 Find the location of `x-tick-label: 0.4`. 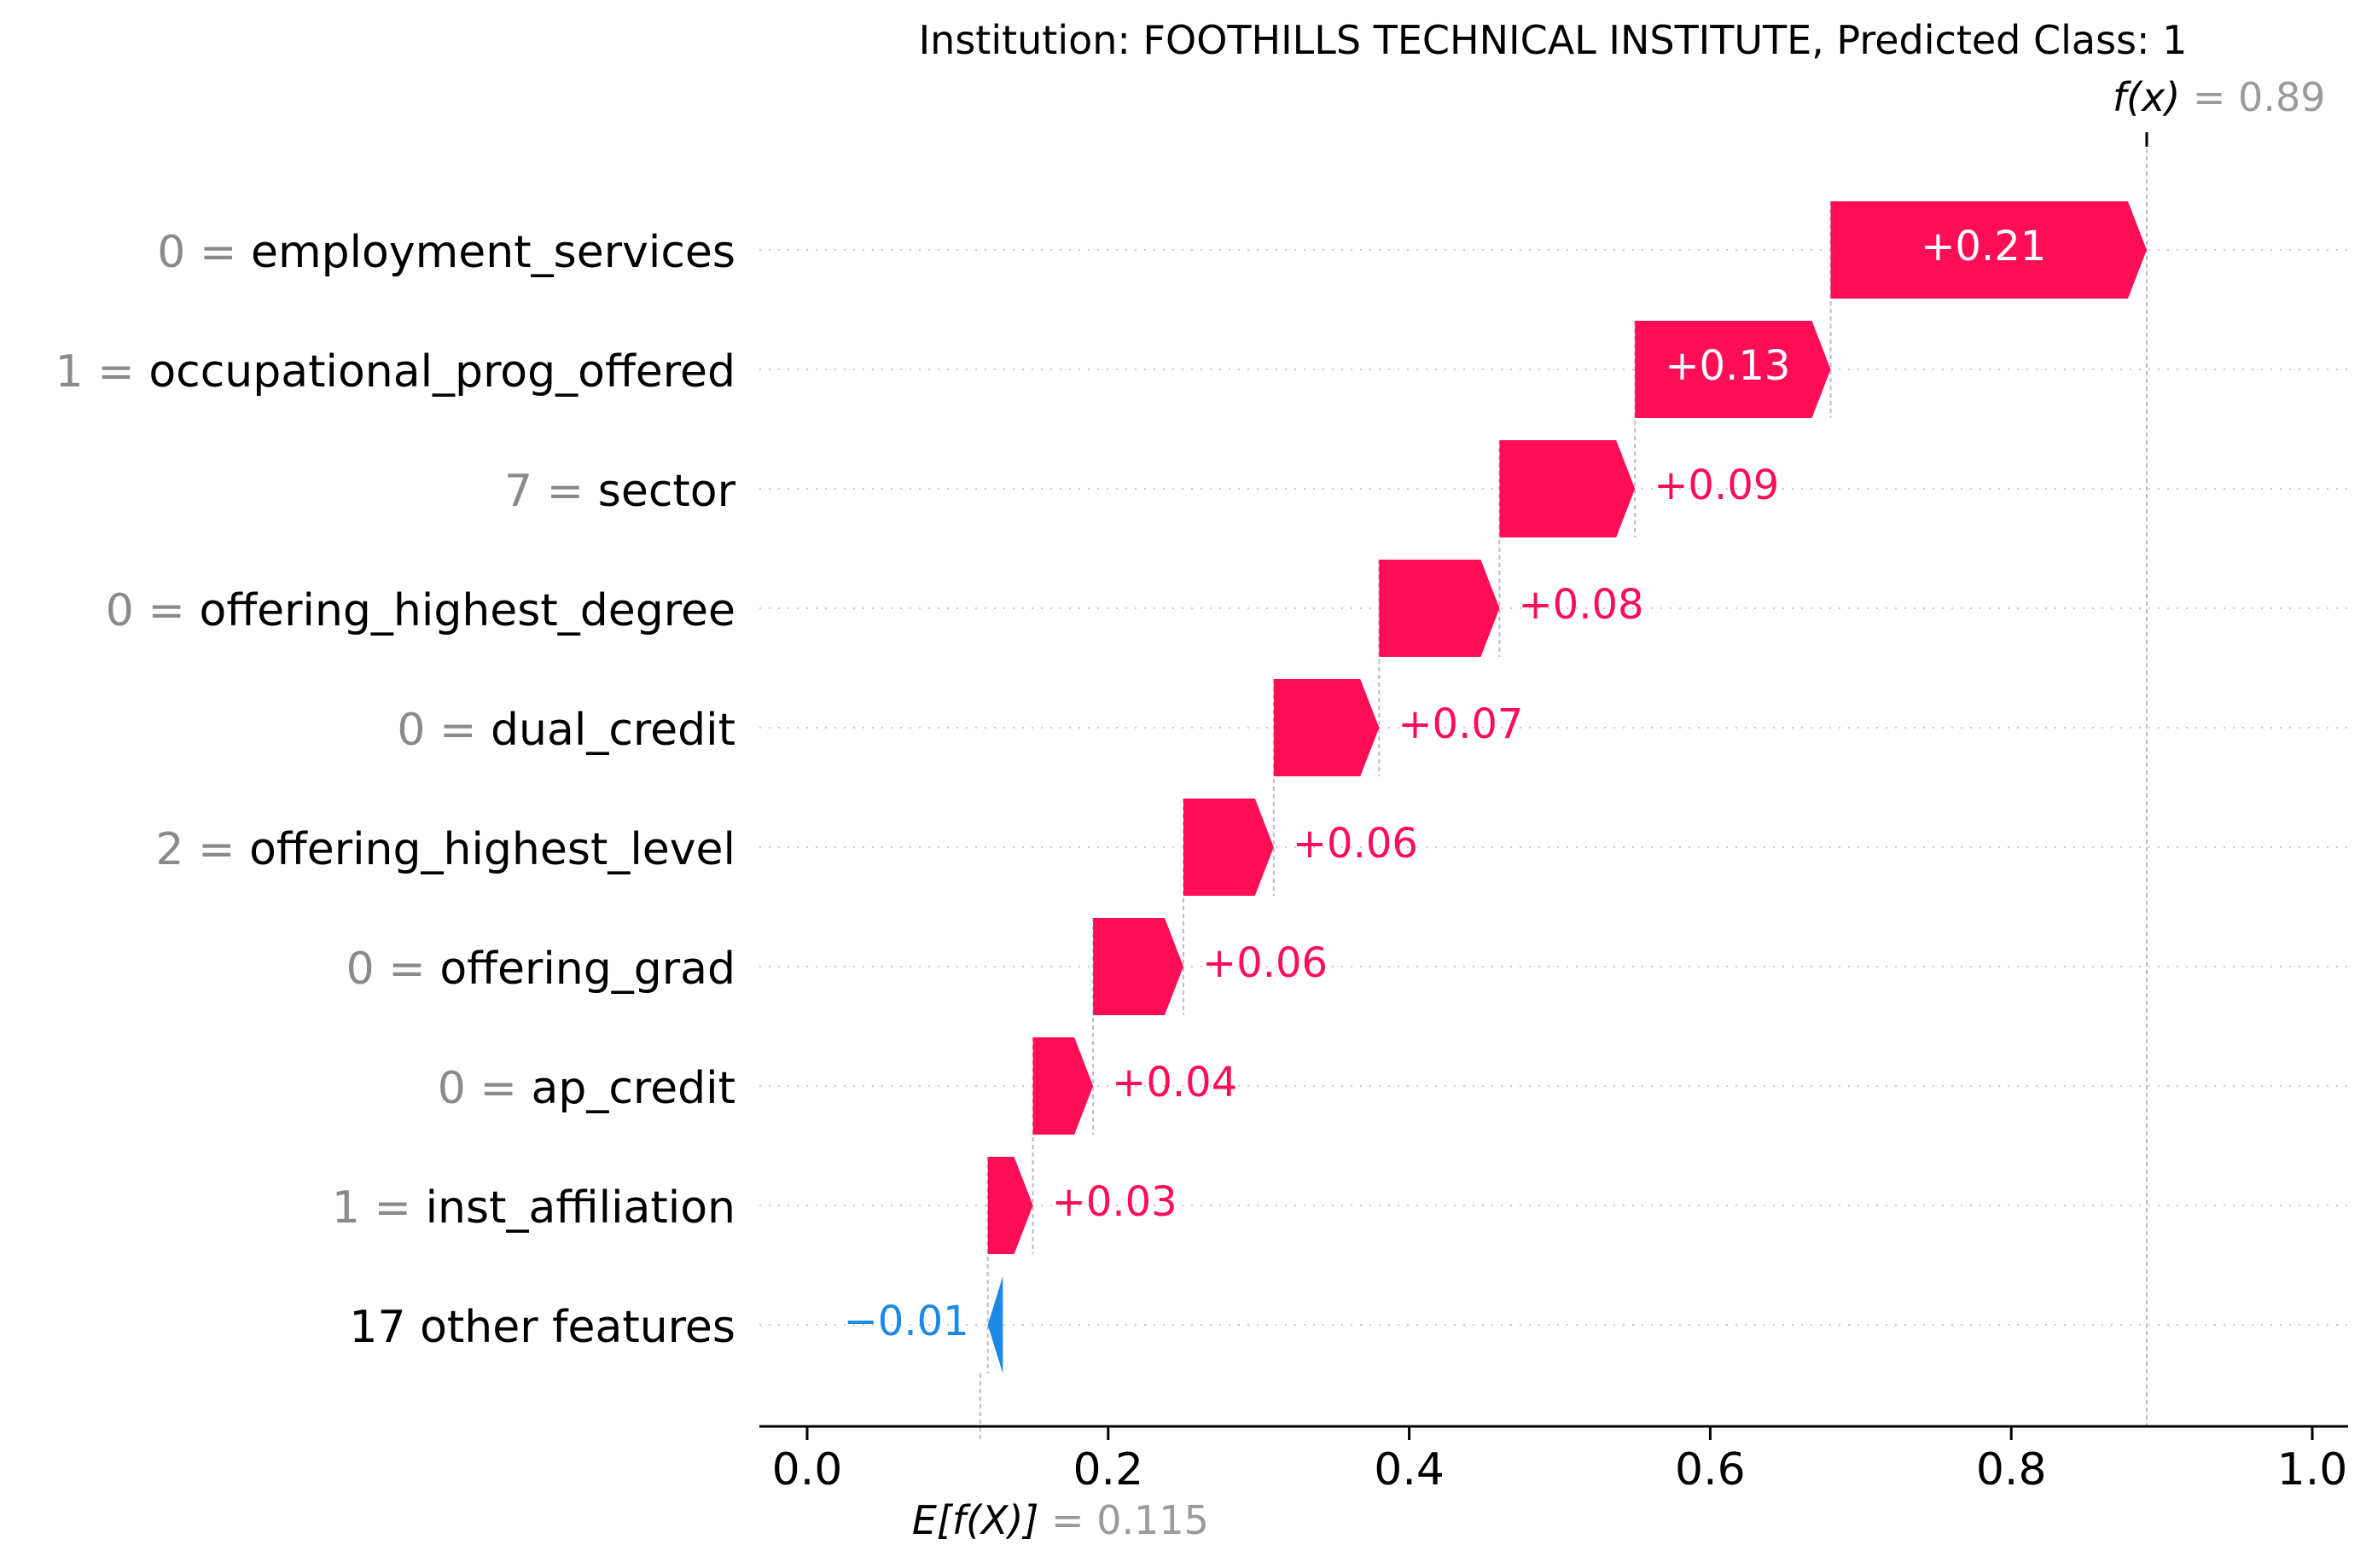

x-tick-label: 0.4 is located at coordinates (1410, 1469).